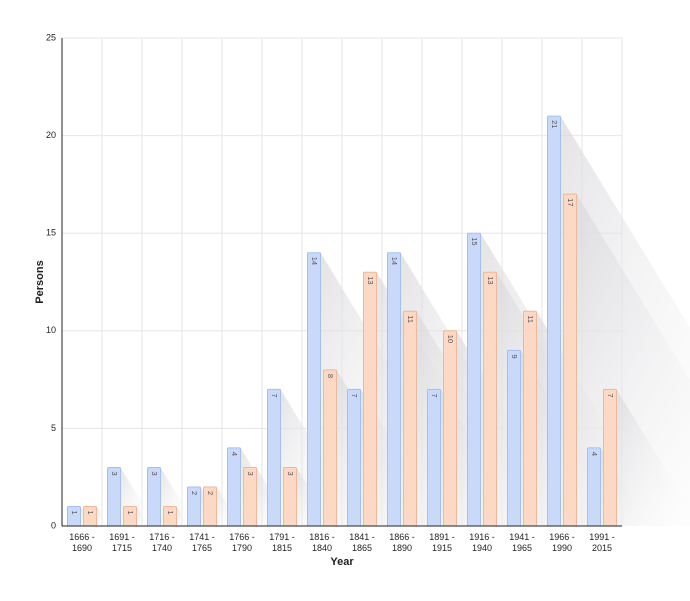 Image resolution: width=690 pixels, height=601 pixels. Describe the element at coordinates (242, 548) in the screenshot. I see `x-tick-line: 1790` at that location.